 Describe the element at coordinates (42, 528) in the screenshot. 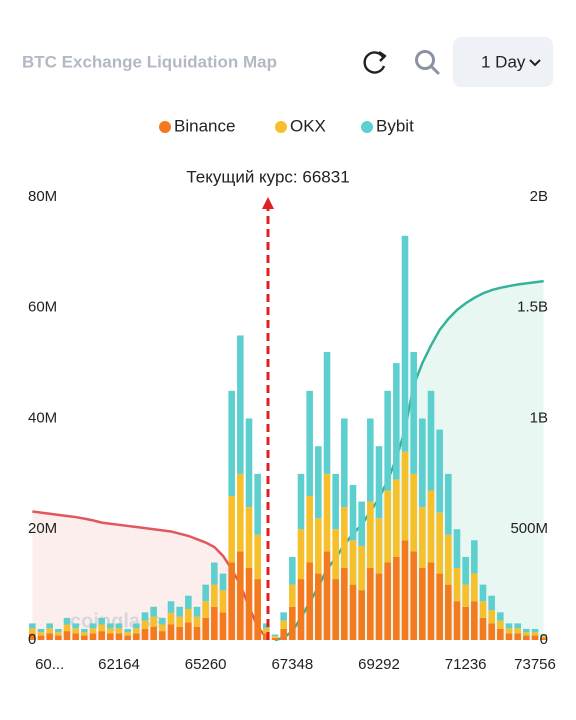

I see `y-tick-label: 20M` at that location.